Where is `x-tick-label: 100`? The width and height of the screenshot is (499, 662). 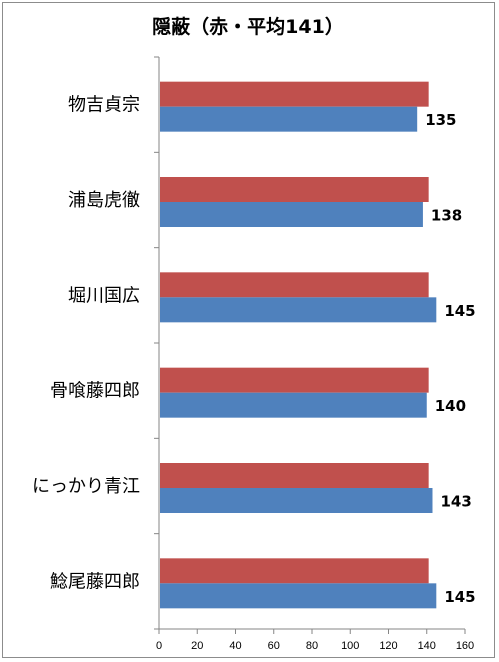 x-tick-label: 100 is located at coordinates (350, 646).